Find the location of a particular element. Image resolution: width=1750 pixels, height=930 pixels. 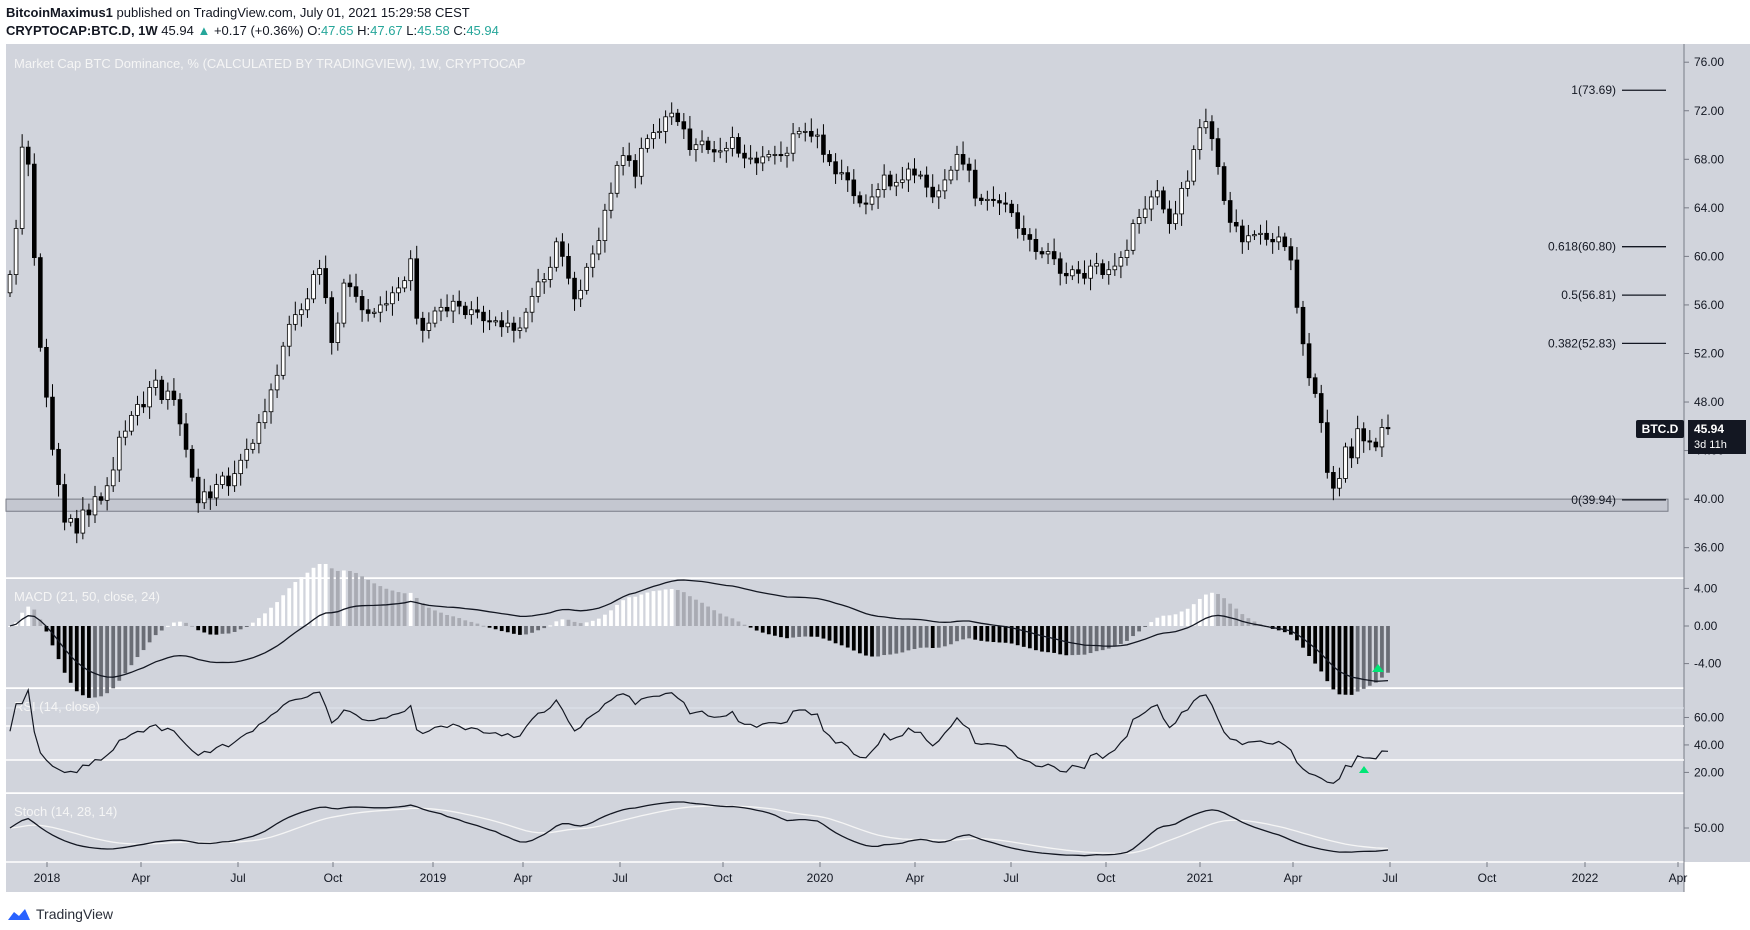

macd-pane is located at coordinates (845, 633).